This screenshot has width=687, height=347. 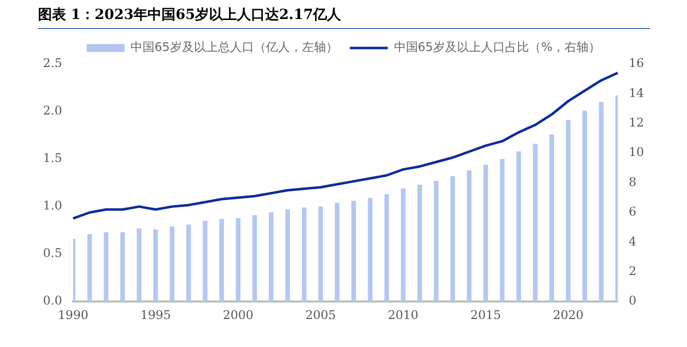 I want to click on y2-tick-label: 8, so click(x=632, y=181).